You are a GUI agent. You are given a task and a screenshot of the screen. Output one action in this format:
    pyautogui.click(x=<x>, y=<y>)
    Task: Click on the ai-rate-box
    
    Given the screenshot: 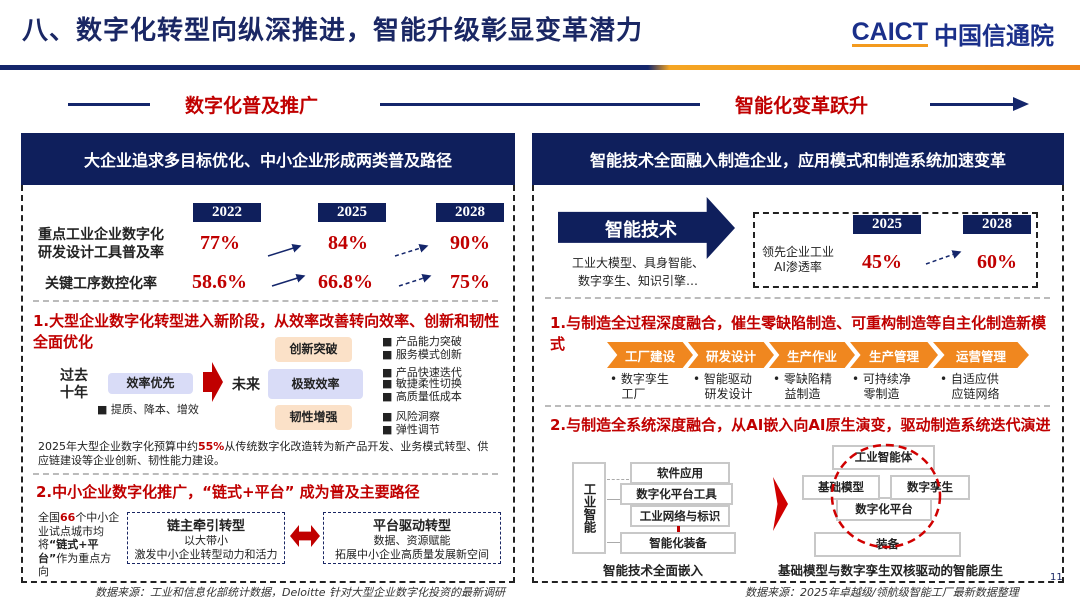 What is the action you would take?
    pyautogui.click(x=895, y=250)
    